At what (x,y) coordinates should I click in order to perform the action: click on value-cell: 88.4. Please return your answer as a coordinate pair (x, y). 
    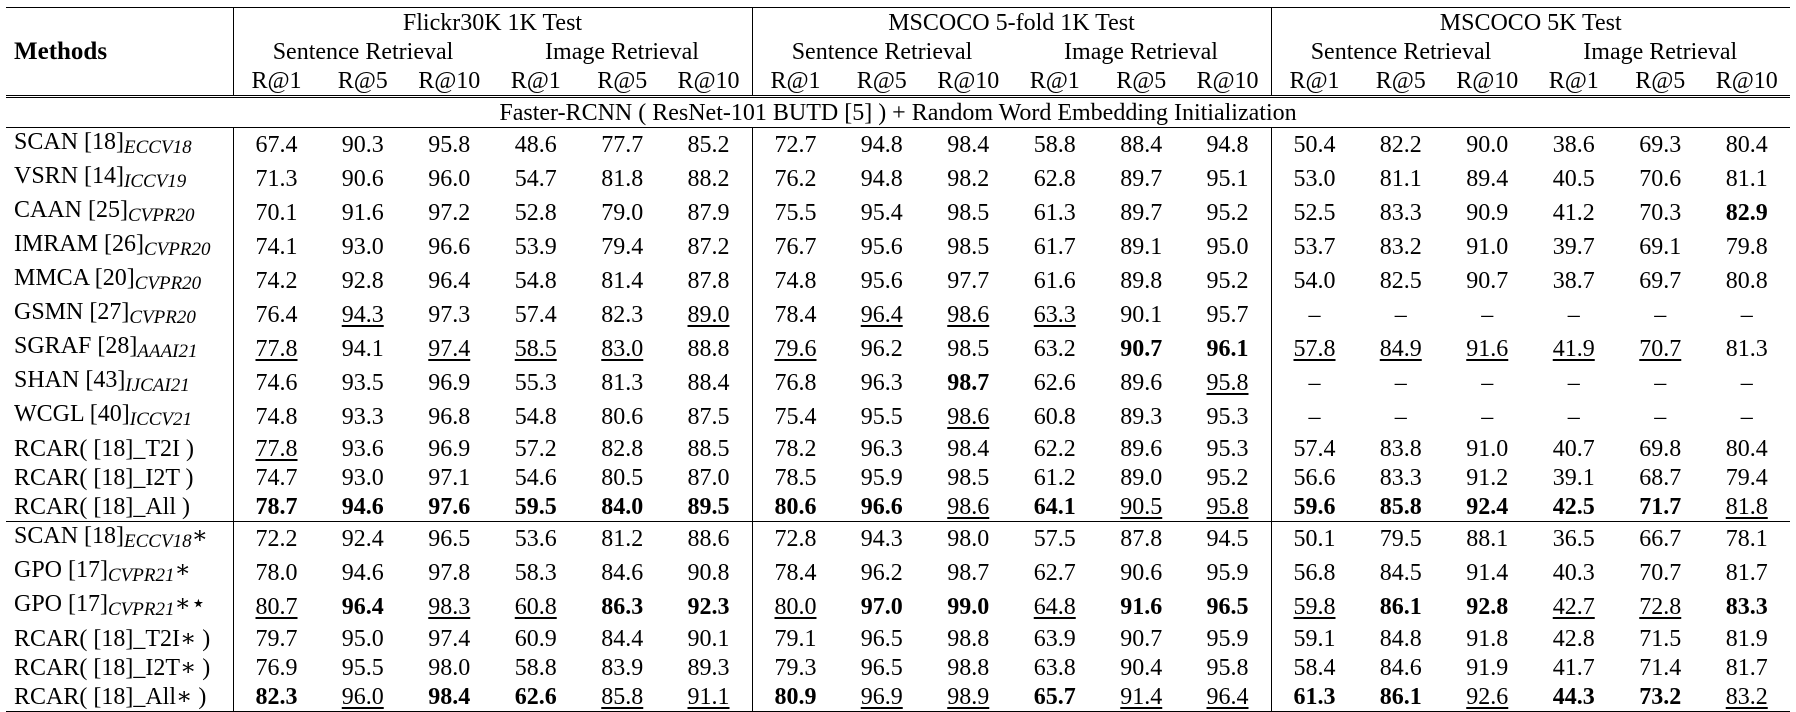
    Looking at the image, I should click on (709, 383).